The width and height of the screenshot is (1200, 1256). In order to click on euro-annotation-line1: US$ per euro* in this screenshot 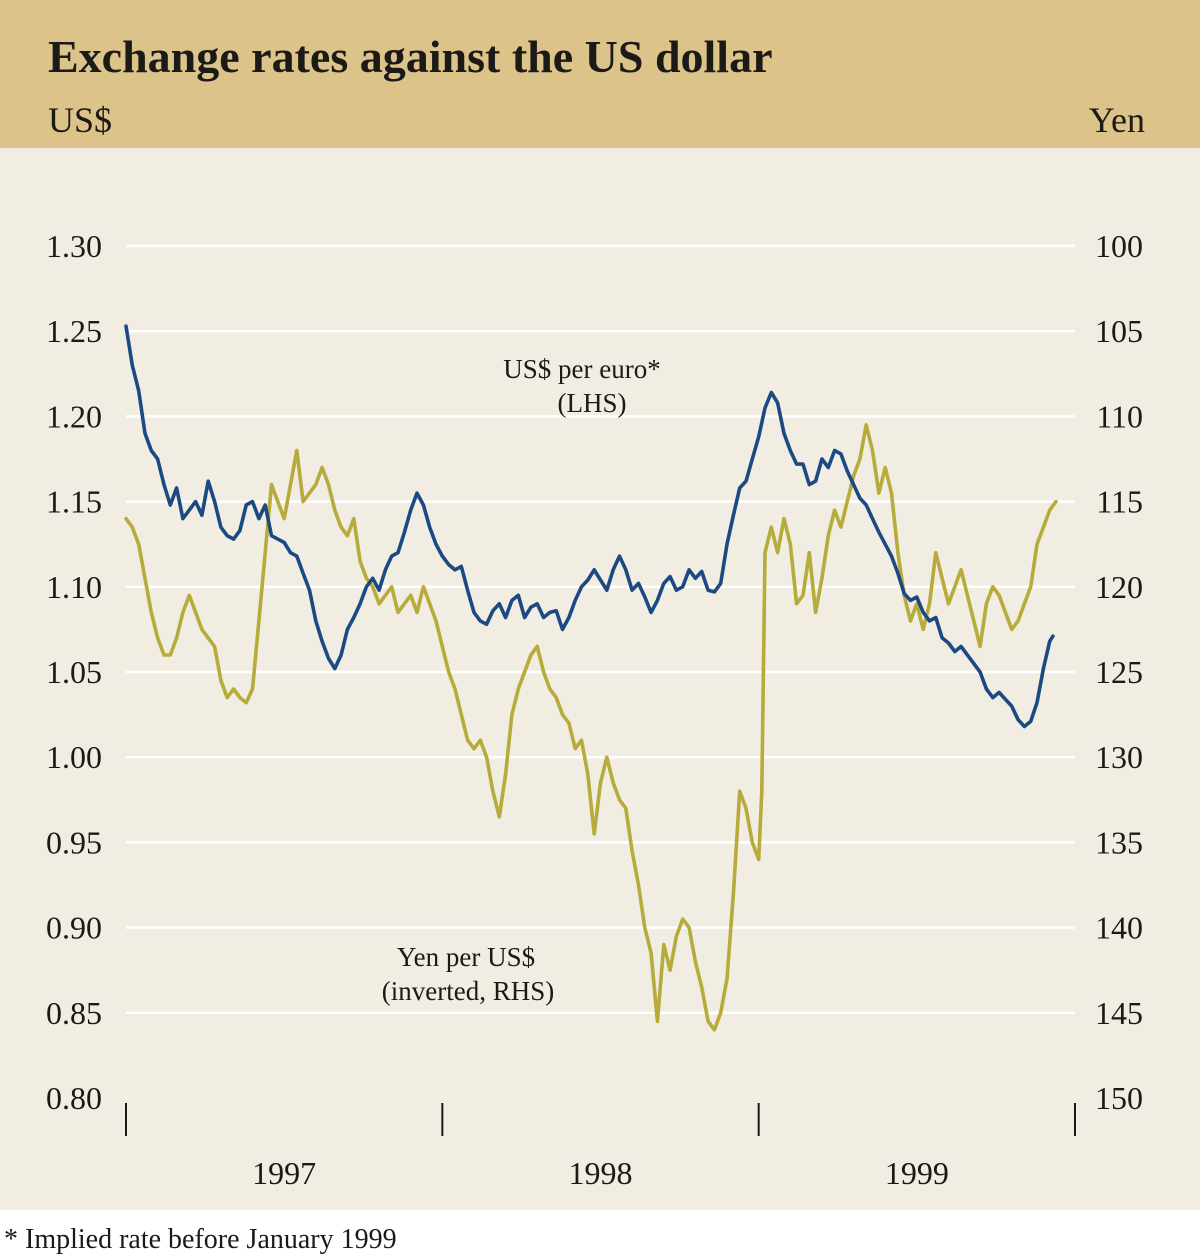, I will do `click(581, 369)`.